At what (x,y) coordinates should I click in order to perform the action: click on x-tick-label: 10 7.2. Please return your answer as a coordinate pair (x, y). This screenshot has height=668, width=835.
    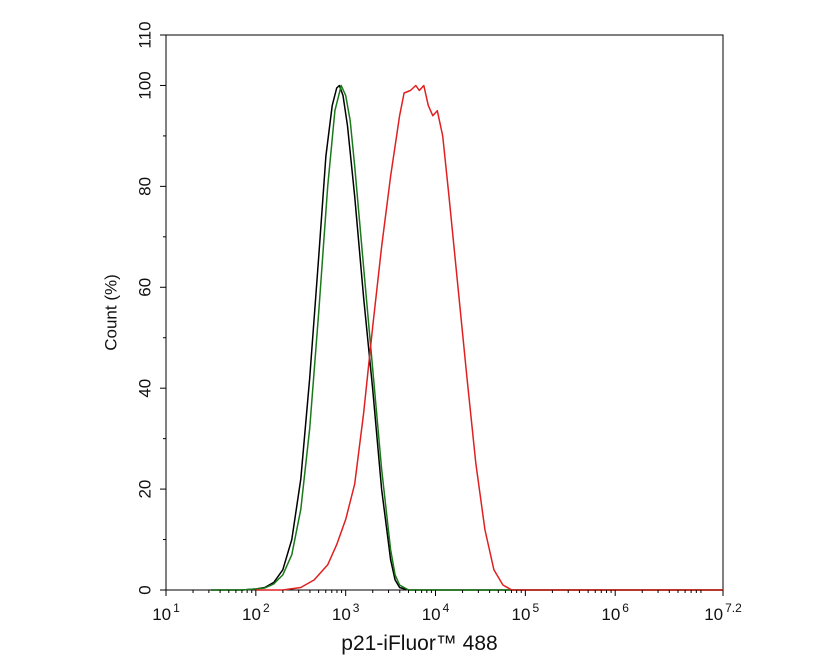
    Looking at the image, I should click on (723, 612).